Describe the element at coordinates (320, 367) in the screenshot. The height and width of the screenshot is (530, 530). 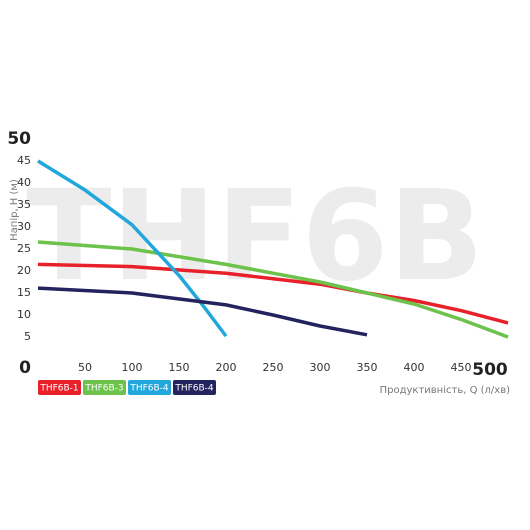
I see `x-tick-label: 300` at that location.